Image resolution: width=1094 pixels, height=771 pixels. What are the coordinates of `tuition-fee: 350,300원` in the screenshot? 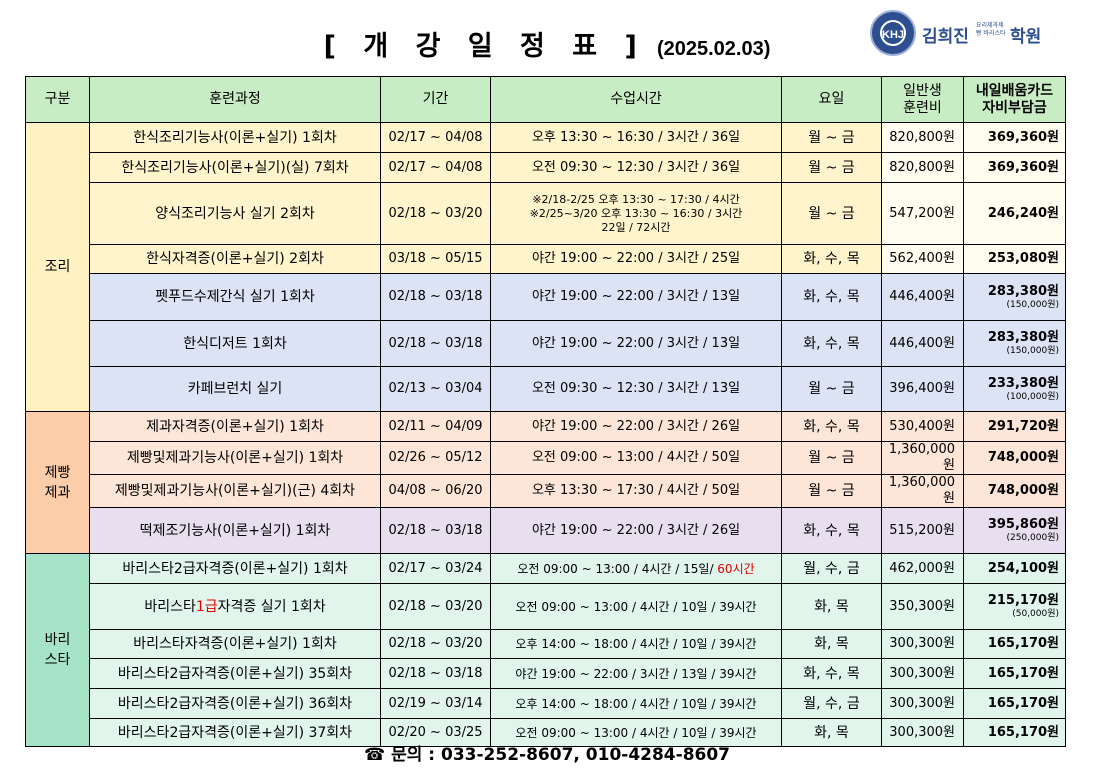 It's located at (922, 606).